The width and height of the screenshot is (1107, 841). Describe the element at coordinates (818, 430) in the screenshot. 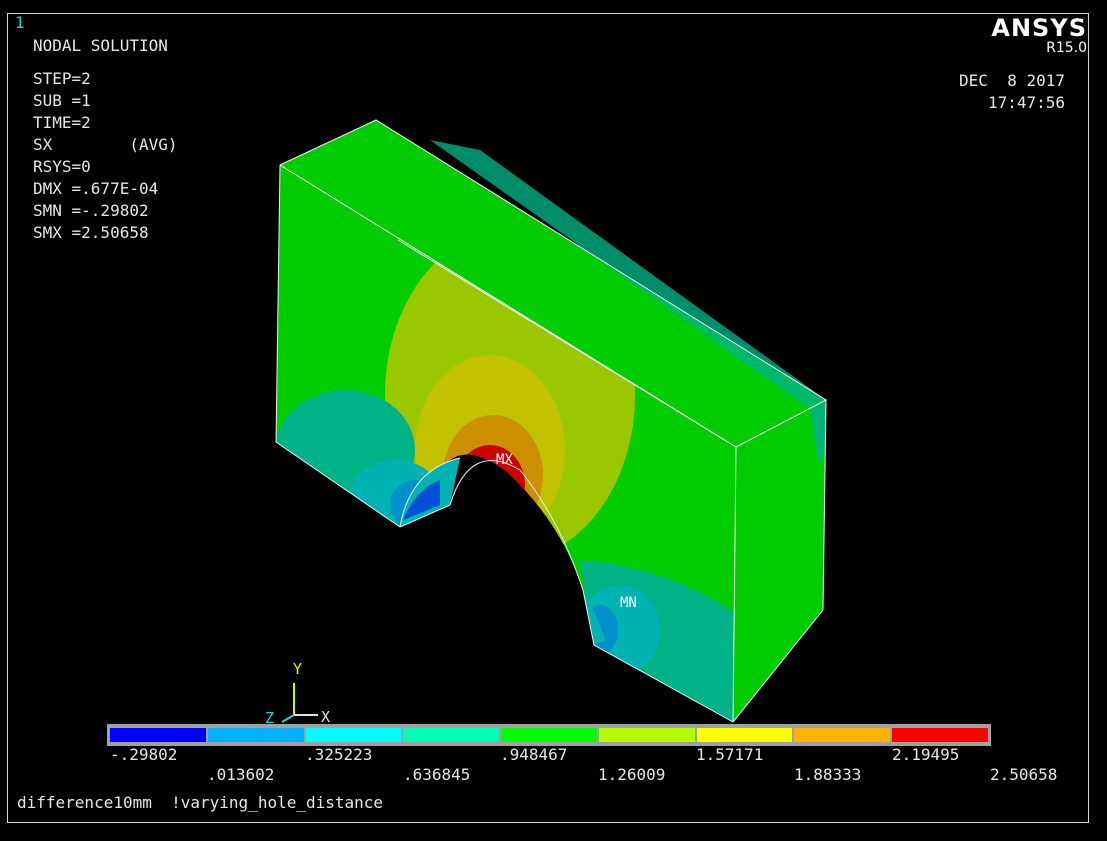

I see `right-face-band` at that location.